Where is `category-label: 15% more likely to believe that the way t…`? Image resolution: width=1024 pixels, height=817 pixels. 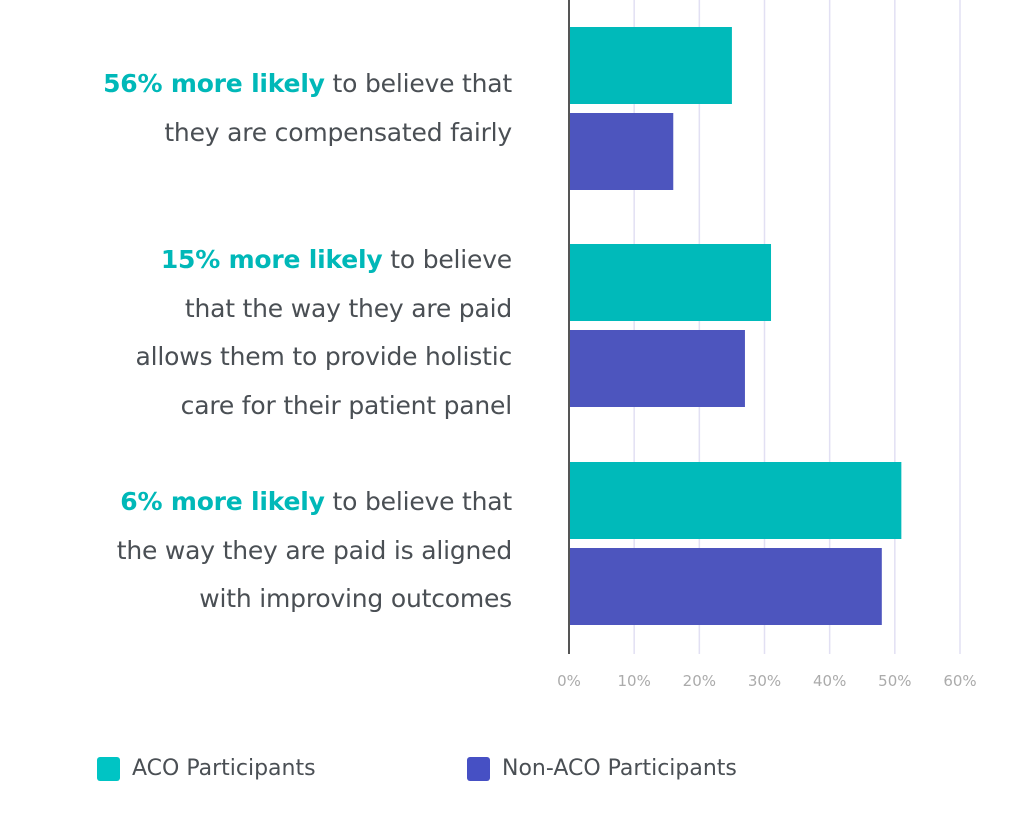 category-label: 15% more likely to believe that the way t… is located at coordinates (272, 333).